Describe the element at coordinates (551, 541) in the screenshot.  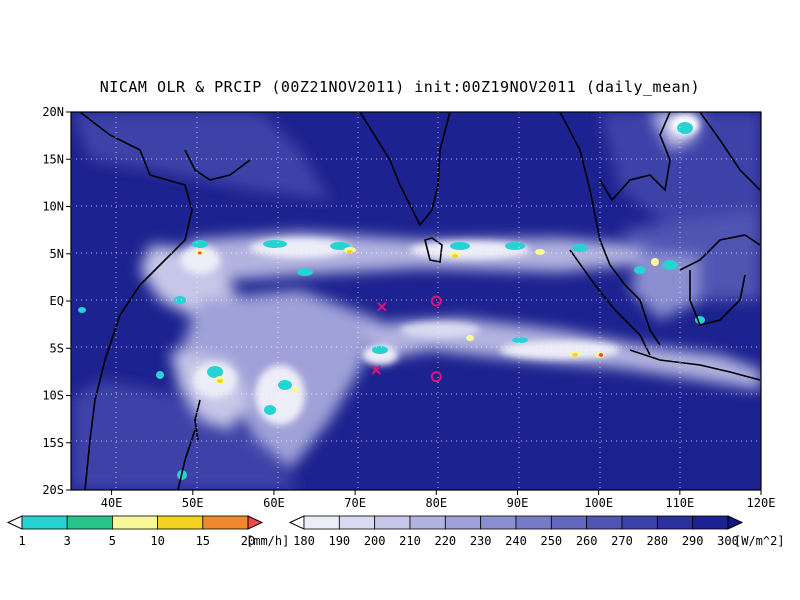
I see `colorbar-label: 250` at that location.